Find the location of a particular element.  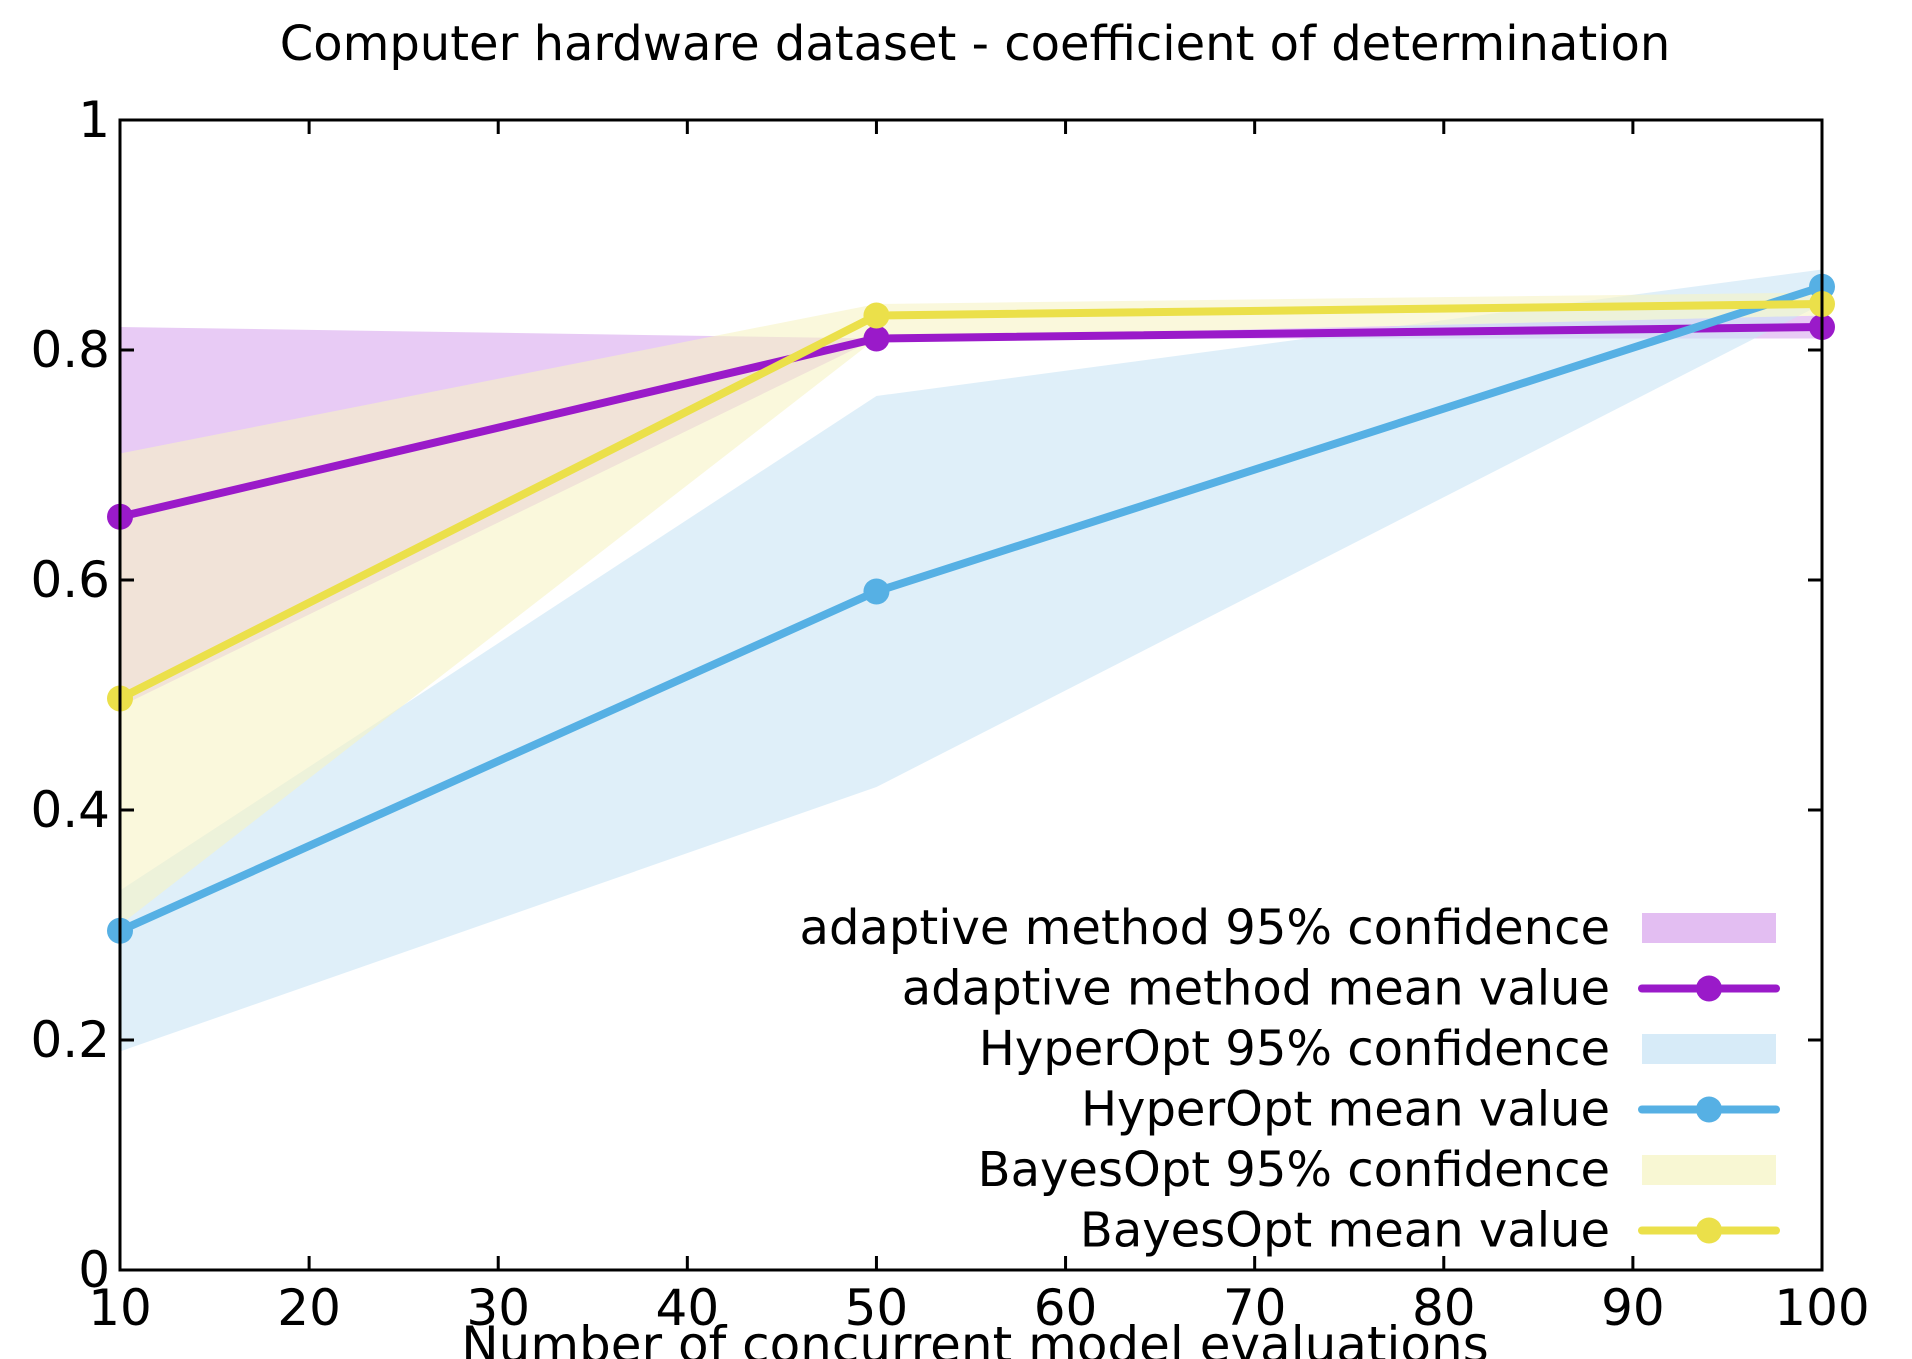

legend-label-2: HyperOpt 95% confidence is located at coordinates (1294, 1049).